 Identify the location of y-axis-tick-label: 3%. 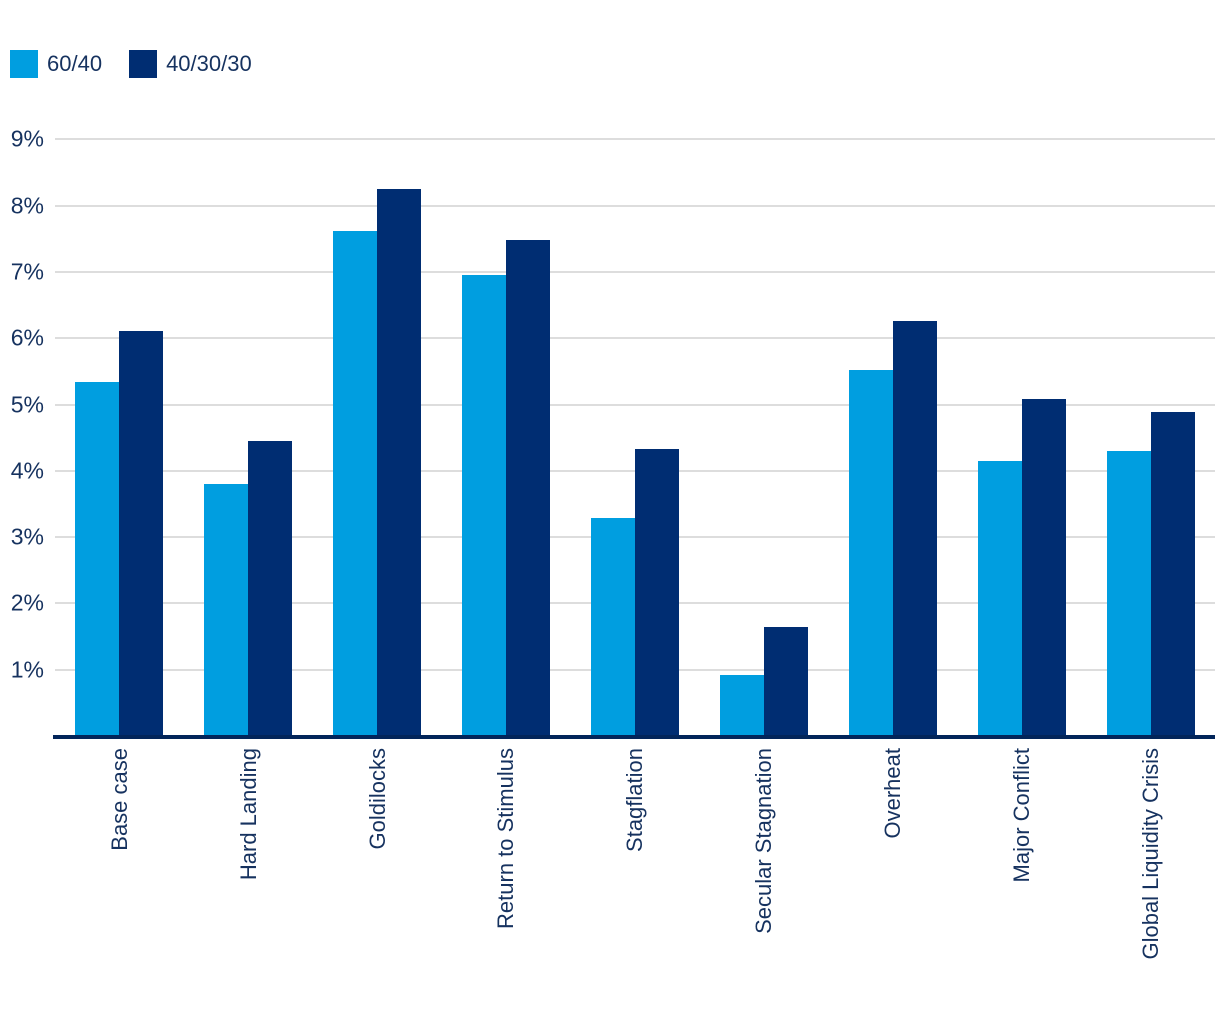
(27, 536).